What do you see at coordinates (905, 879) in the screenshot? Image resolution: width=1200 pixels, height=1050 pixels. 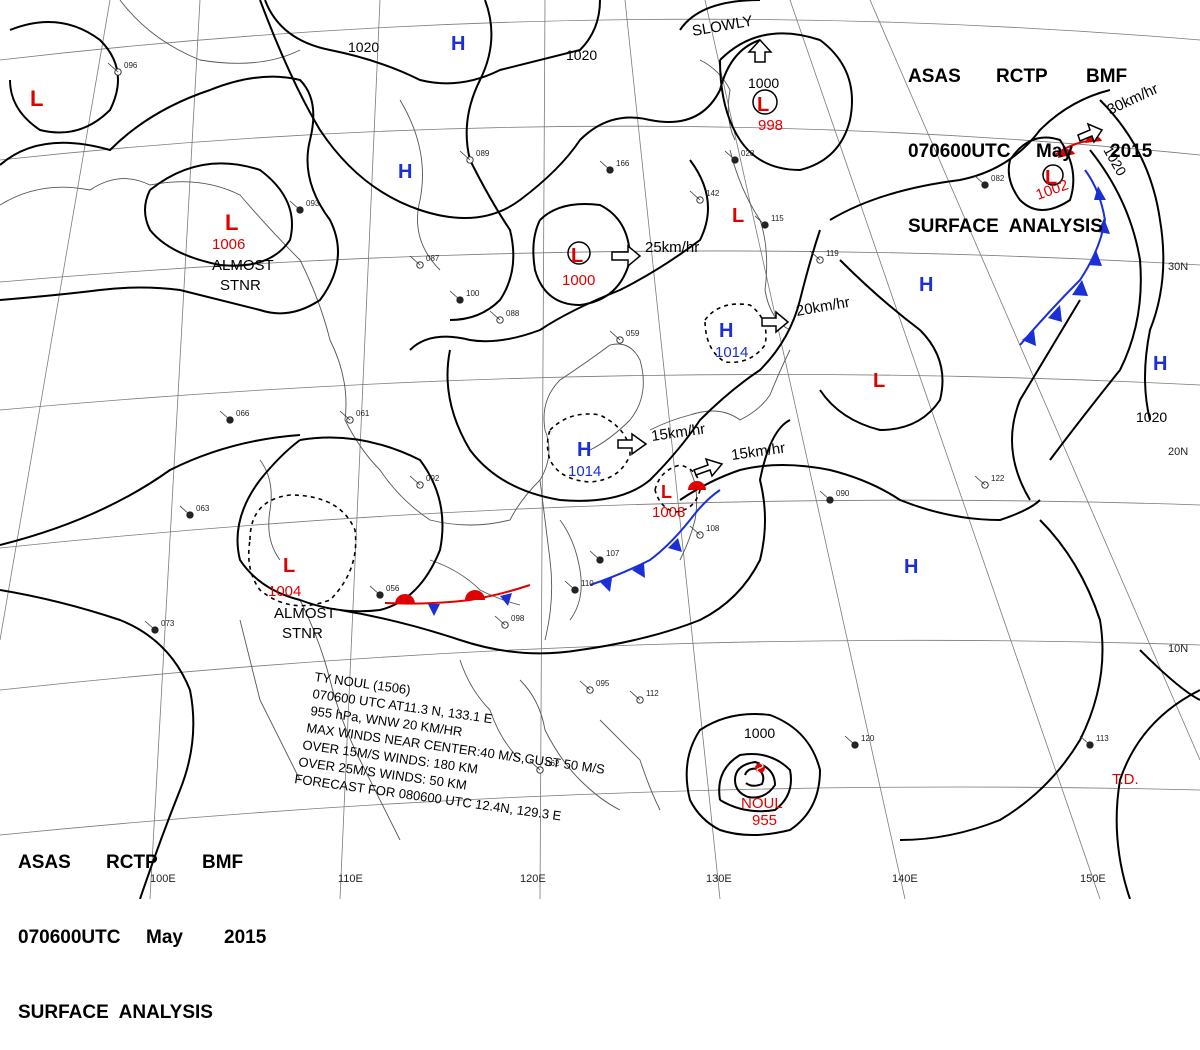 I see `lon-label: 140E` at bounding box center [905, 879].